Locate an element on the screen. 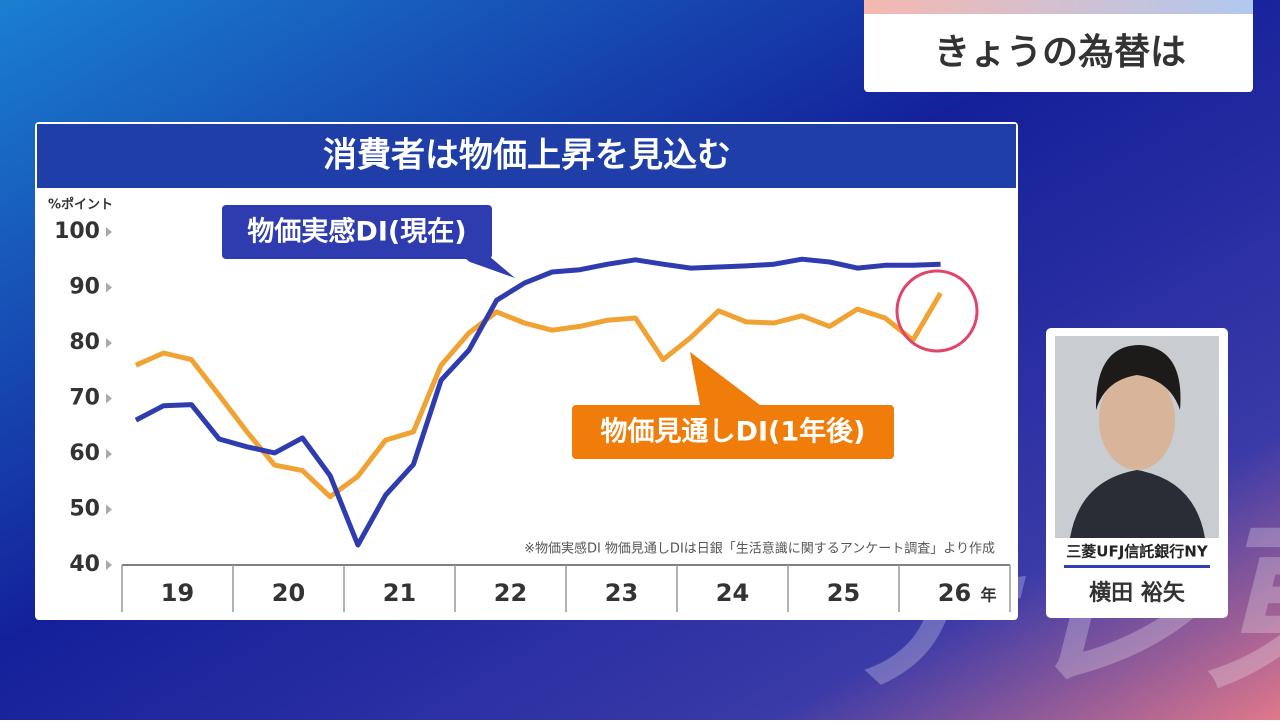 The height and width of the screenshot is (724, 1280). affiliation: 三菱UFJ信託銀行NY is located at coordinates (1137, 552).